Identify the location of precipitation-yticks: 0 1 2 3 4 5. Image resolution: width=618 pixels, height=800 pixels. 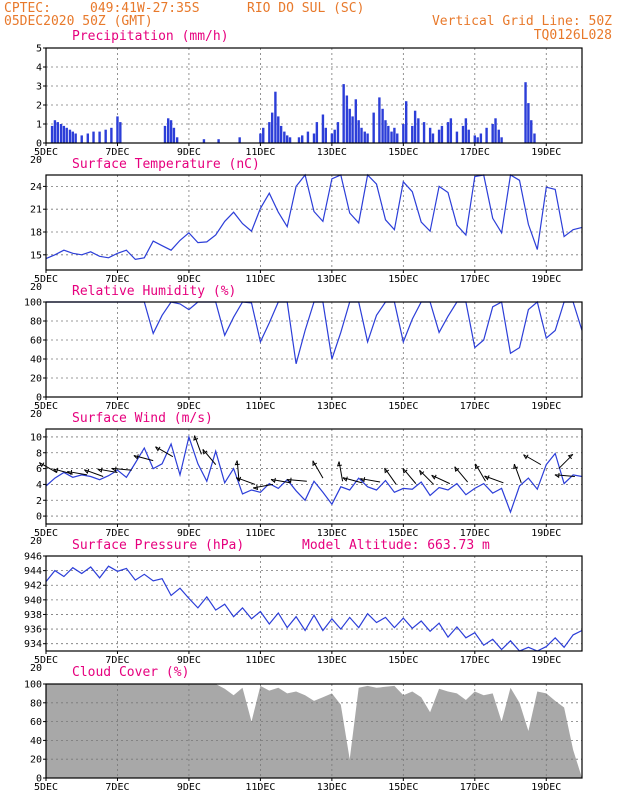
(41, 97).